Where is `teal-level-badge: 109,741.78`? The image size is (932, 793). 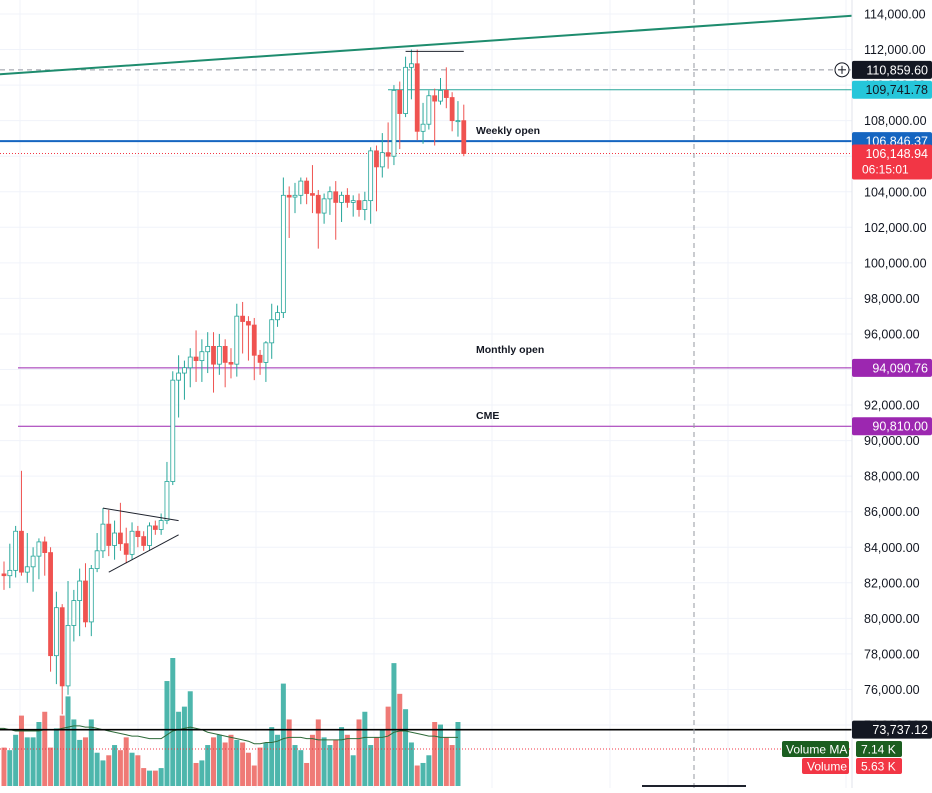
teal-level-badge: 109,741.78 is located at coordinates (896, 90).